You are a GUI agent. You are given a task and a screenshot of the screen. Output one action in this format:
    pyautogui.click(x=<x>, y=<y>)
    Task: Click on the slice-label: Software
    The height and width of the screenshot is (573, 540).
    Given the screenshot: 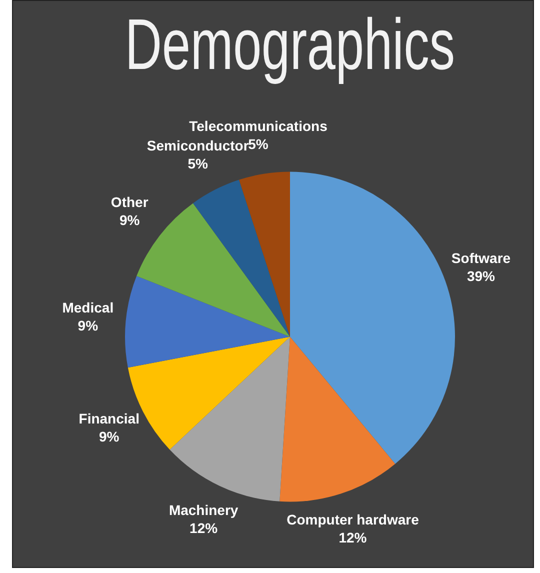 What is the action you would take?
    pyautogui.click(x=481, y=258)
    